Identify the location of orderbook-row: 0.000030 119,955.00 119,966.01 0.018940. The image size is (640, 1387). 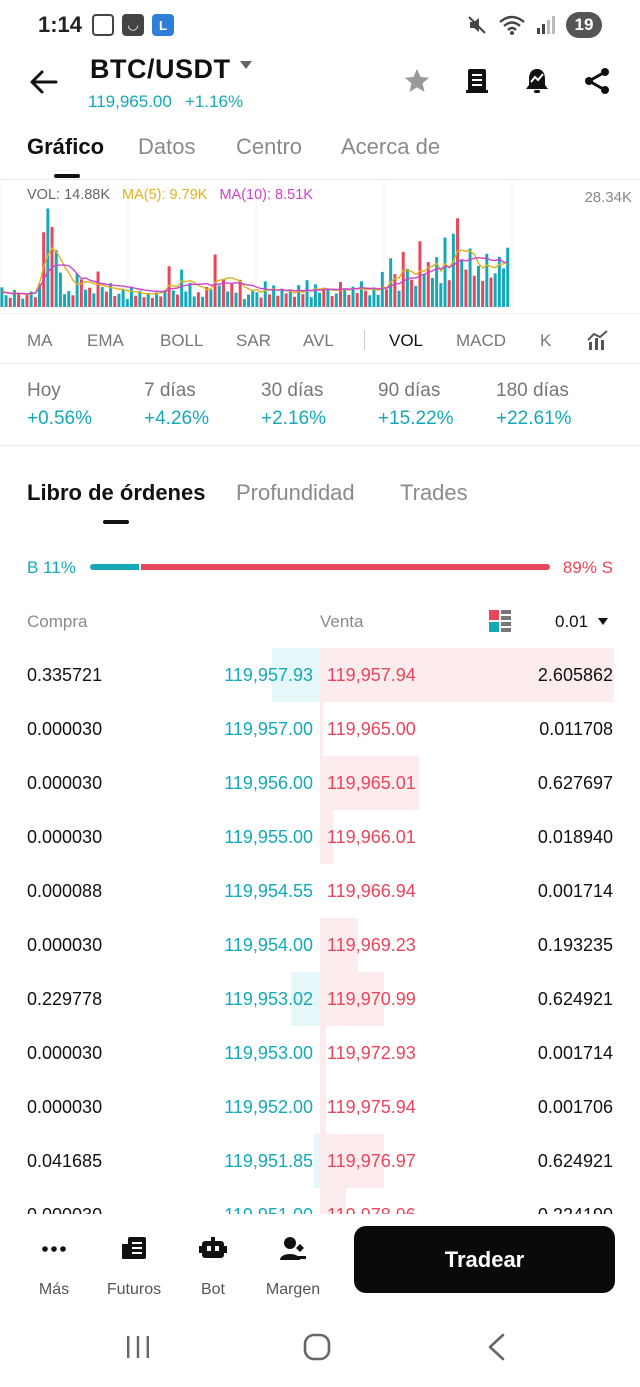
(320, 837).